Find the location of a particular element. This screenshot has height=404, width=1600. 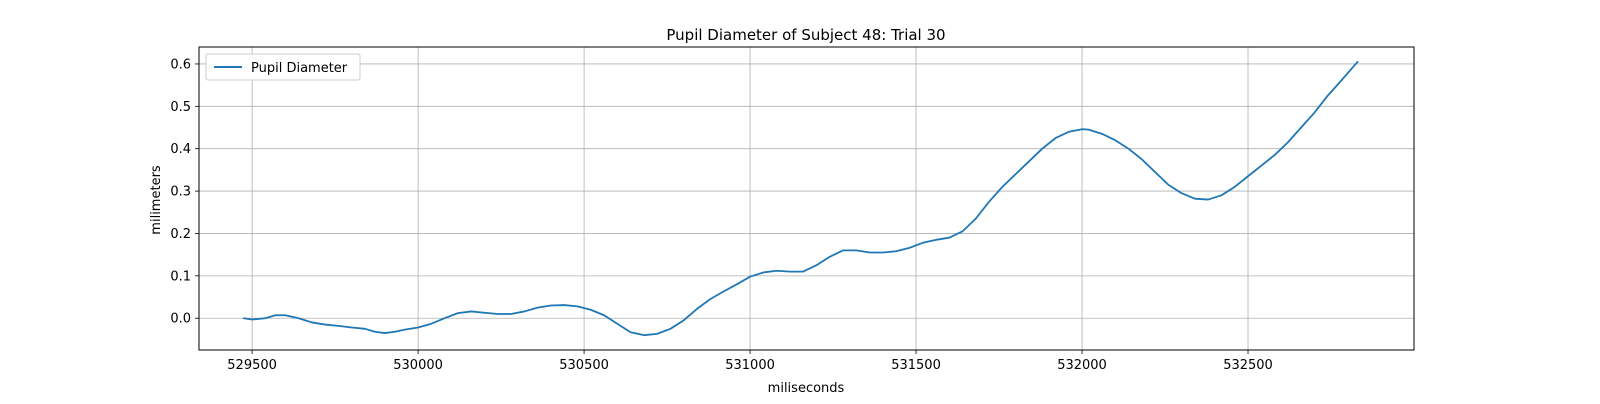

x-tick-label: 529500 is located at coordinates (252, 365).